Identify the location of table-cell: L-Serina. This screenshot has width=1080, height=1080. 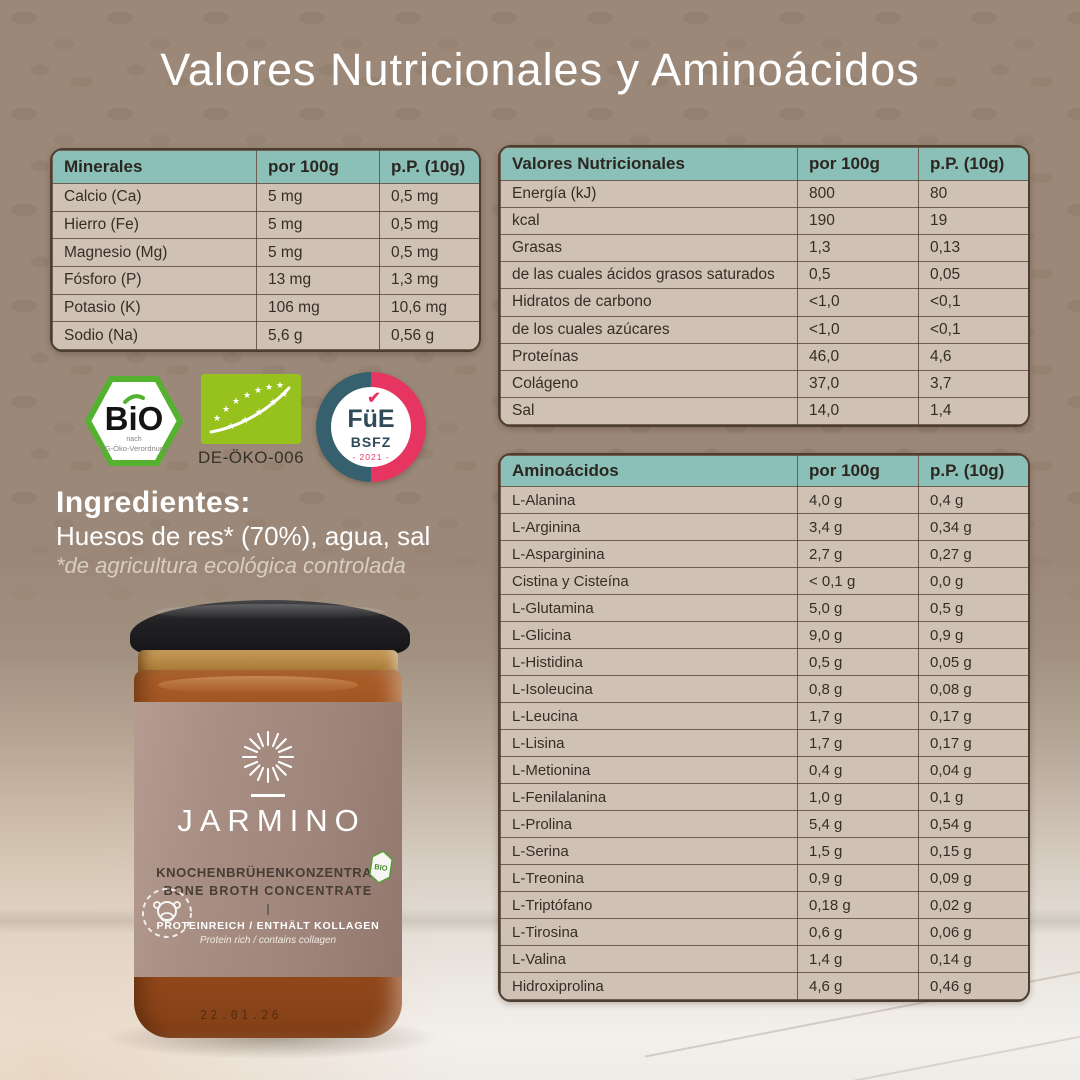
(649, 851).